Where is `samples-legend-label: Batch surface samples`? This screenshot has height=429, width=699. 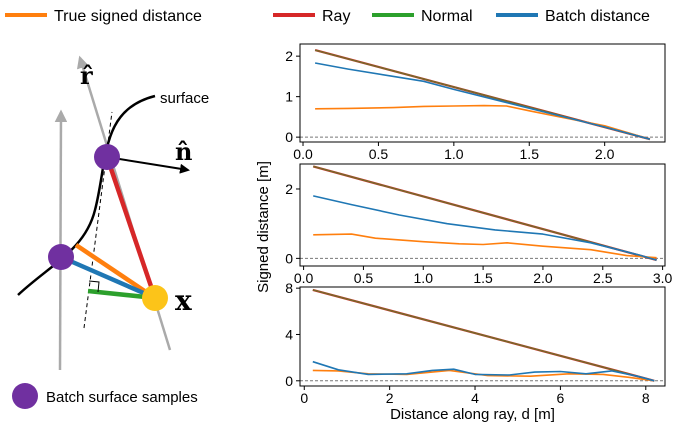 samples-legend-label: Batch surface samples is located at coordinates (122, 397).